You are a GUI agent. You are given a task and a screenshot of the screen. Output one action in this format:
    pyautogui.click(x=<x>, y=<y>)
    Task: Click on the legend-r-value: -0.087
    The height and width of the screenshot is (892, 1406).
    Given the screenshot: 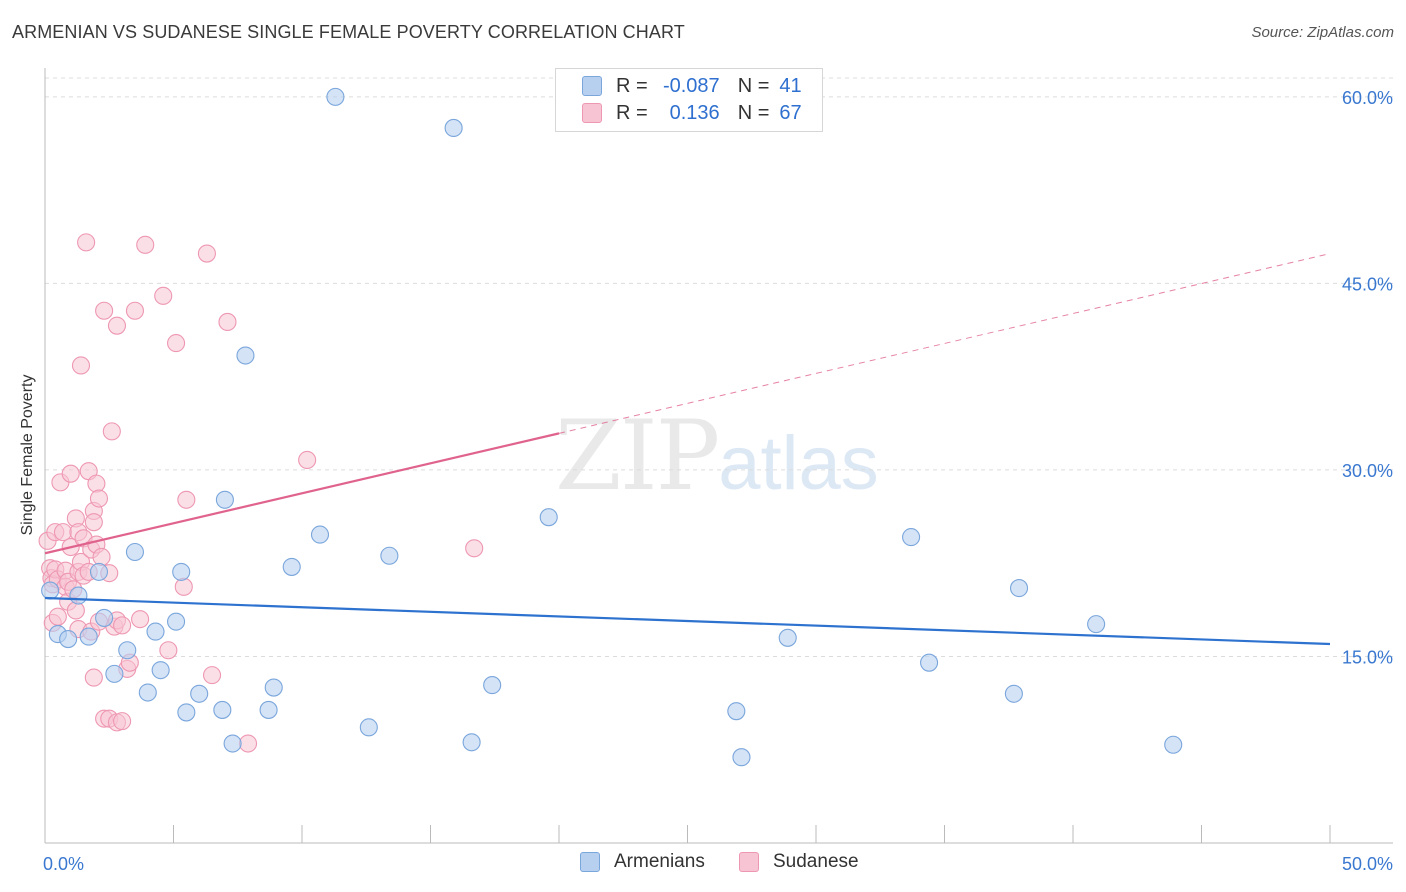 What is the action you would take?
    pyautogui.click(x=691, y=85)
    